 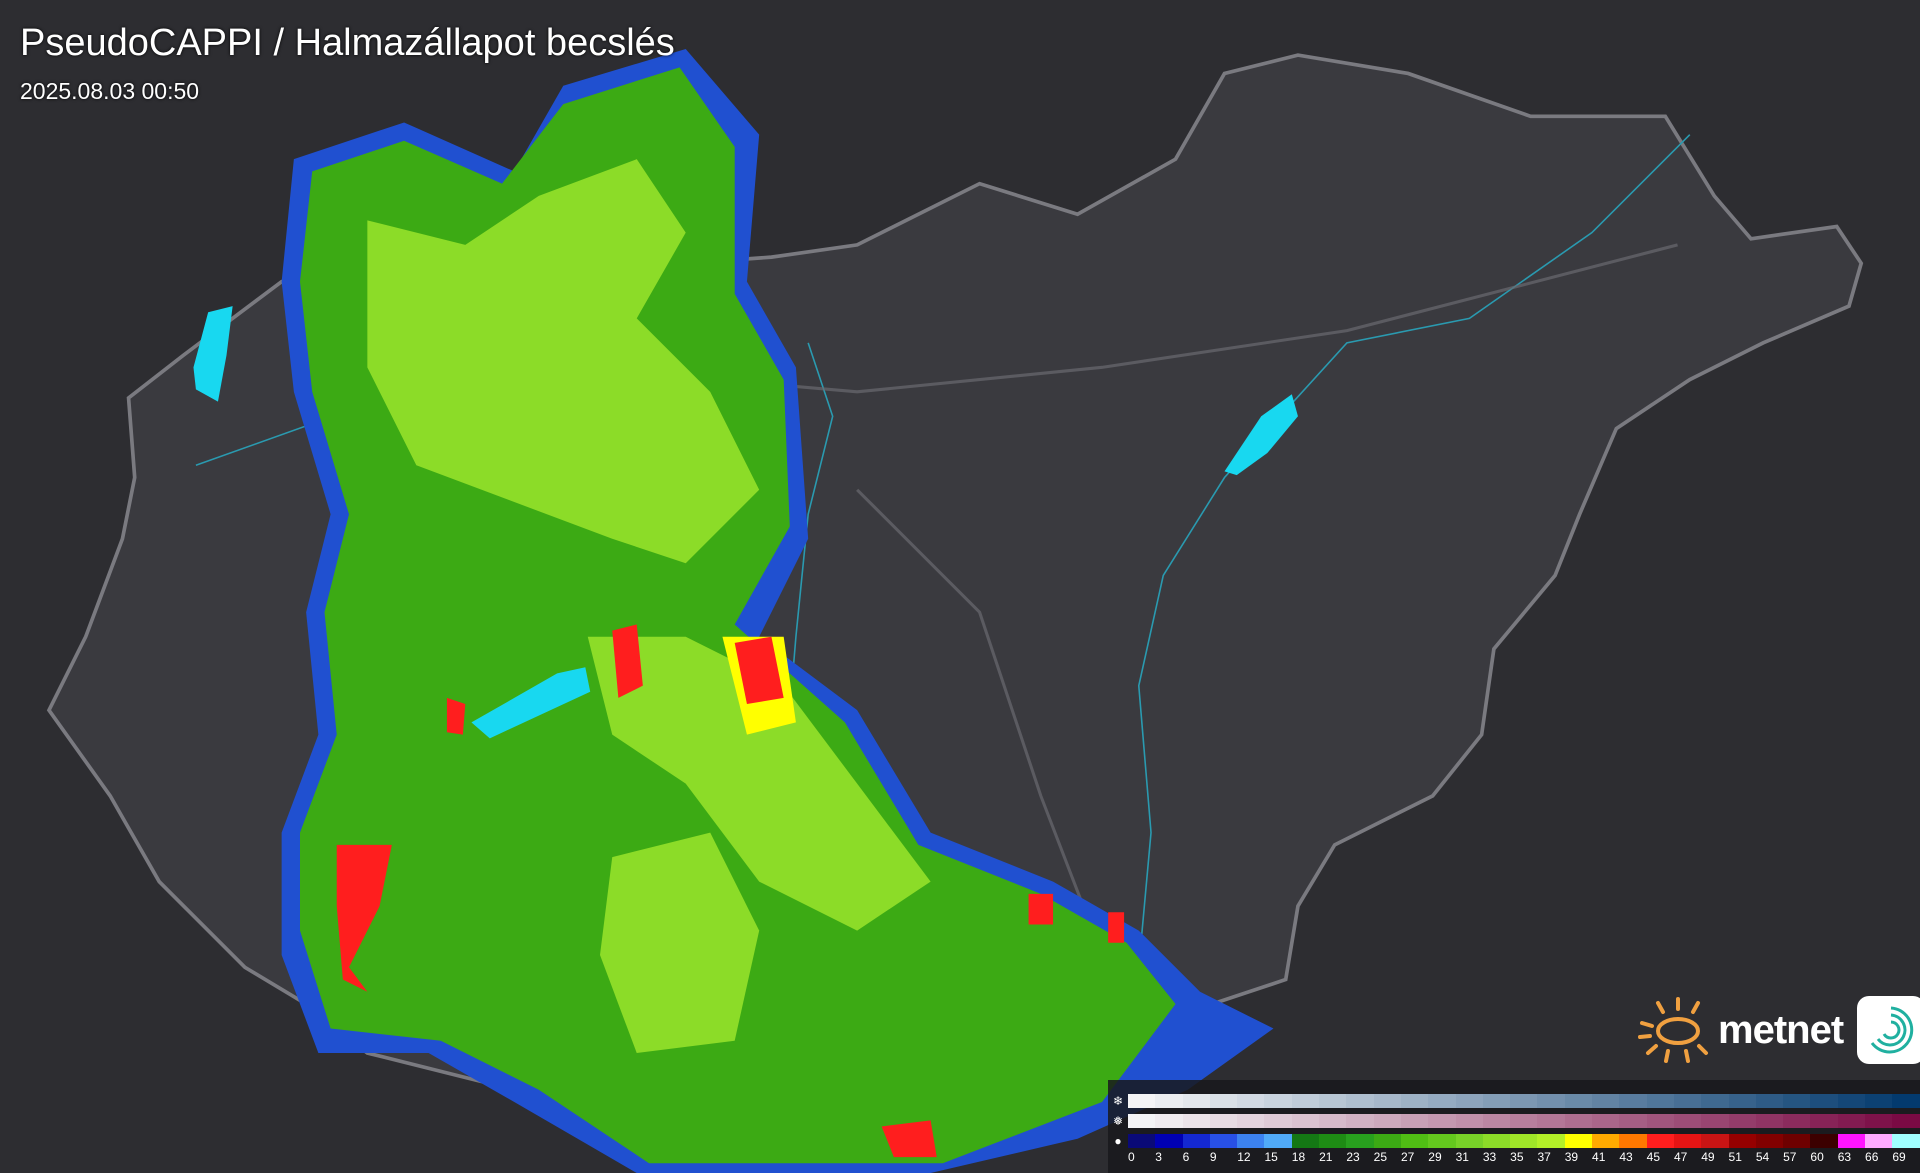 I want to click on legend-label: 31, so click(x=1462, y=1157).